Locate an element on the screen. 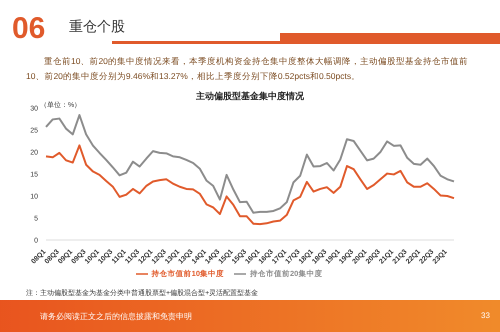 This screenshot has height=332, width=500. text: 请务必阅读正文之后的信息披露和免责申明 is located at coordinates (116, 316).